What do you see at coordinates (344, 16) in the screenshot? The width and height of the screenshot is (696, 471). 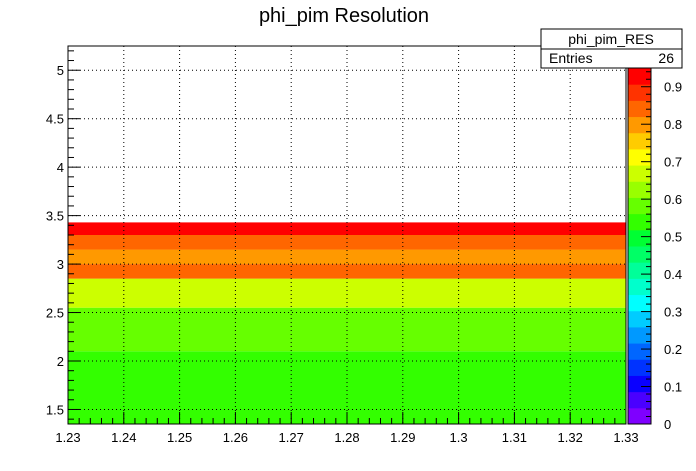 I see `chart-title: phi_pim Resolution` at bounding box center [344, 16].